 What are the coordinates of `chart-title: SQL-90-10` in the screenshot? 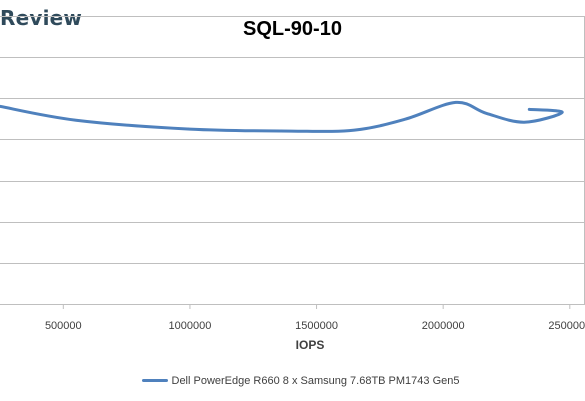 It's located at (292, 29).